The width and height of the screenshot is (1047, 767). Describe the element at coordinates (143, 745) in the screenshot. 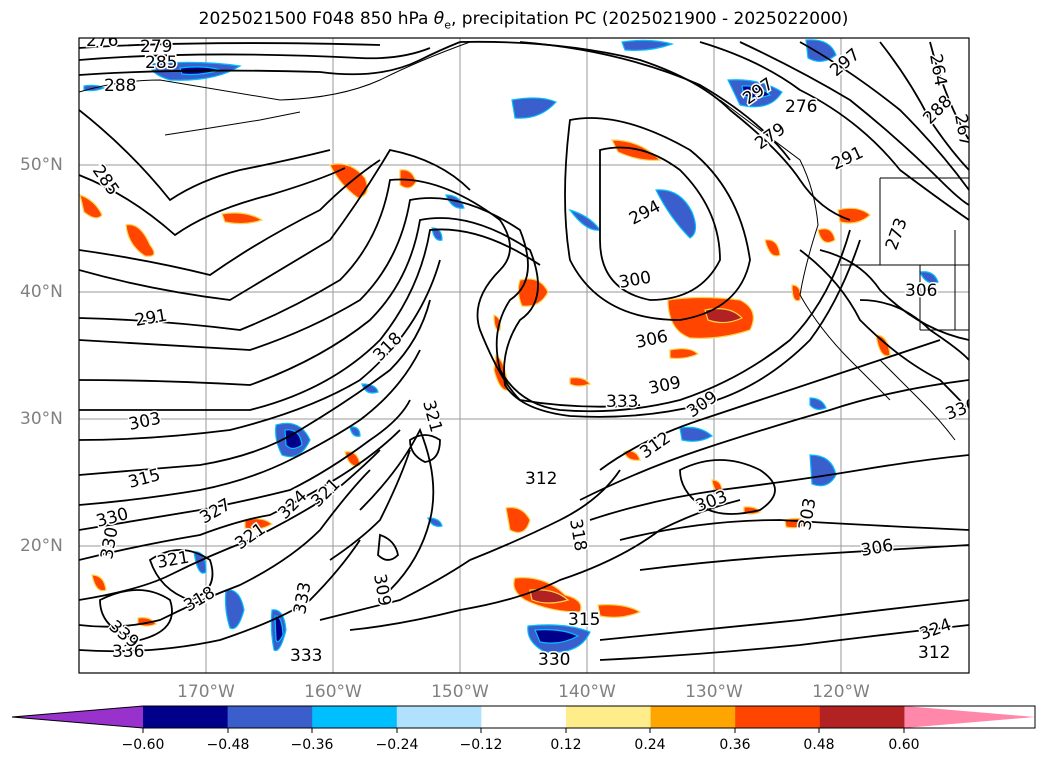

I see `colorbar-tick-label: −0.60` at that location.